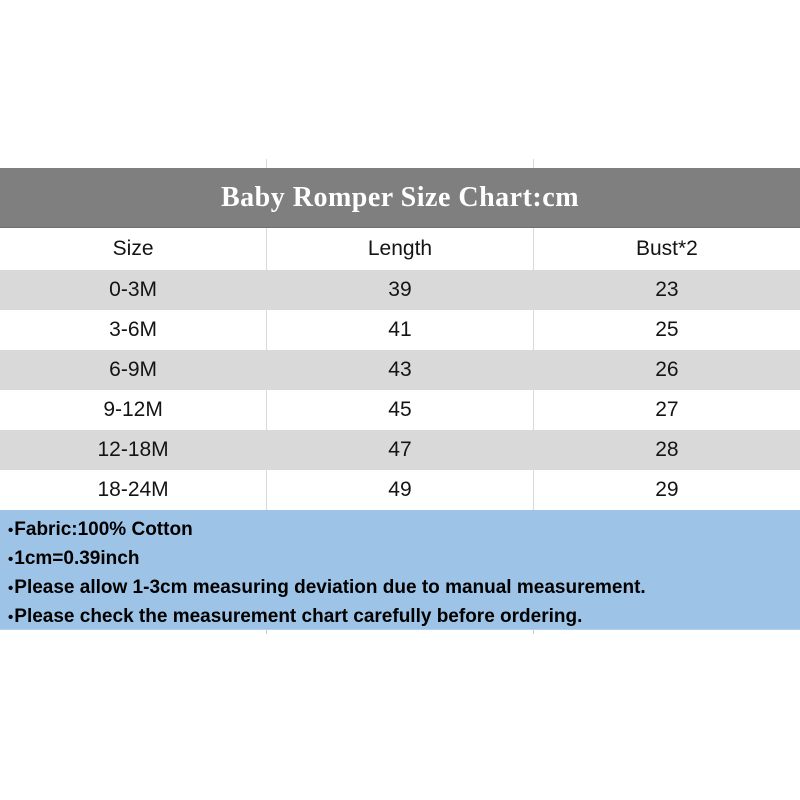 The image size is (800, 800). I want to click on table-cell-size: 18-24M, so click(133, 490).